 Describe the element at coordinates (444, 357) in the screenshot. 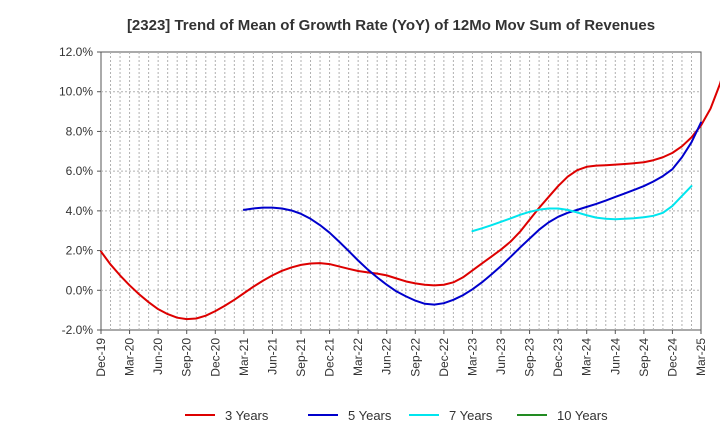

I see `x-tick-label: Dec-22` at that location.